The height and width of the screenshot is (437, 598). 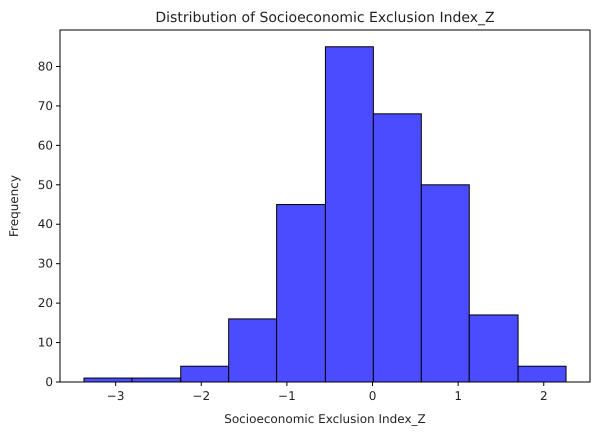 I want to click on y-tick-label: 70, so click(x=45, y=105).